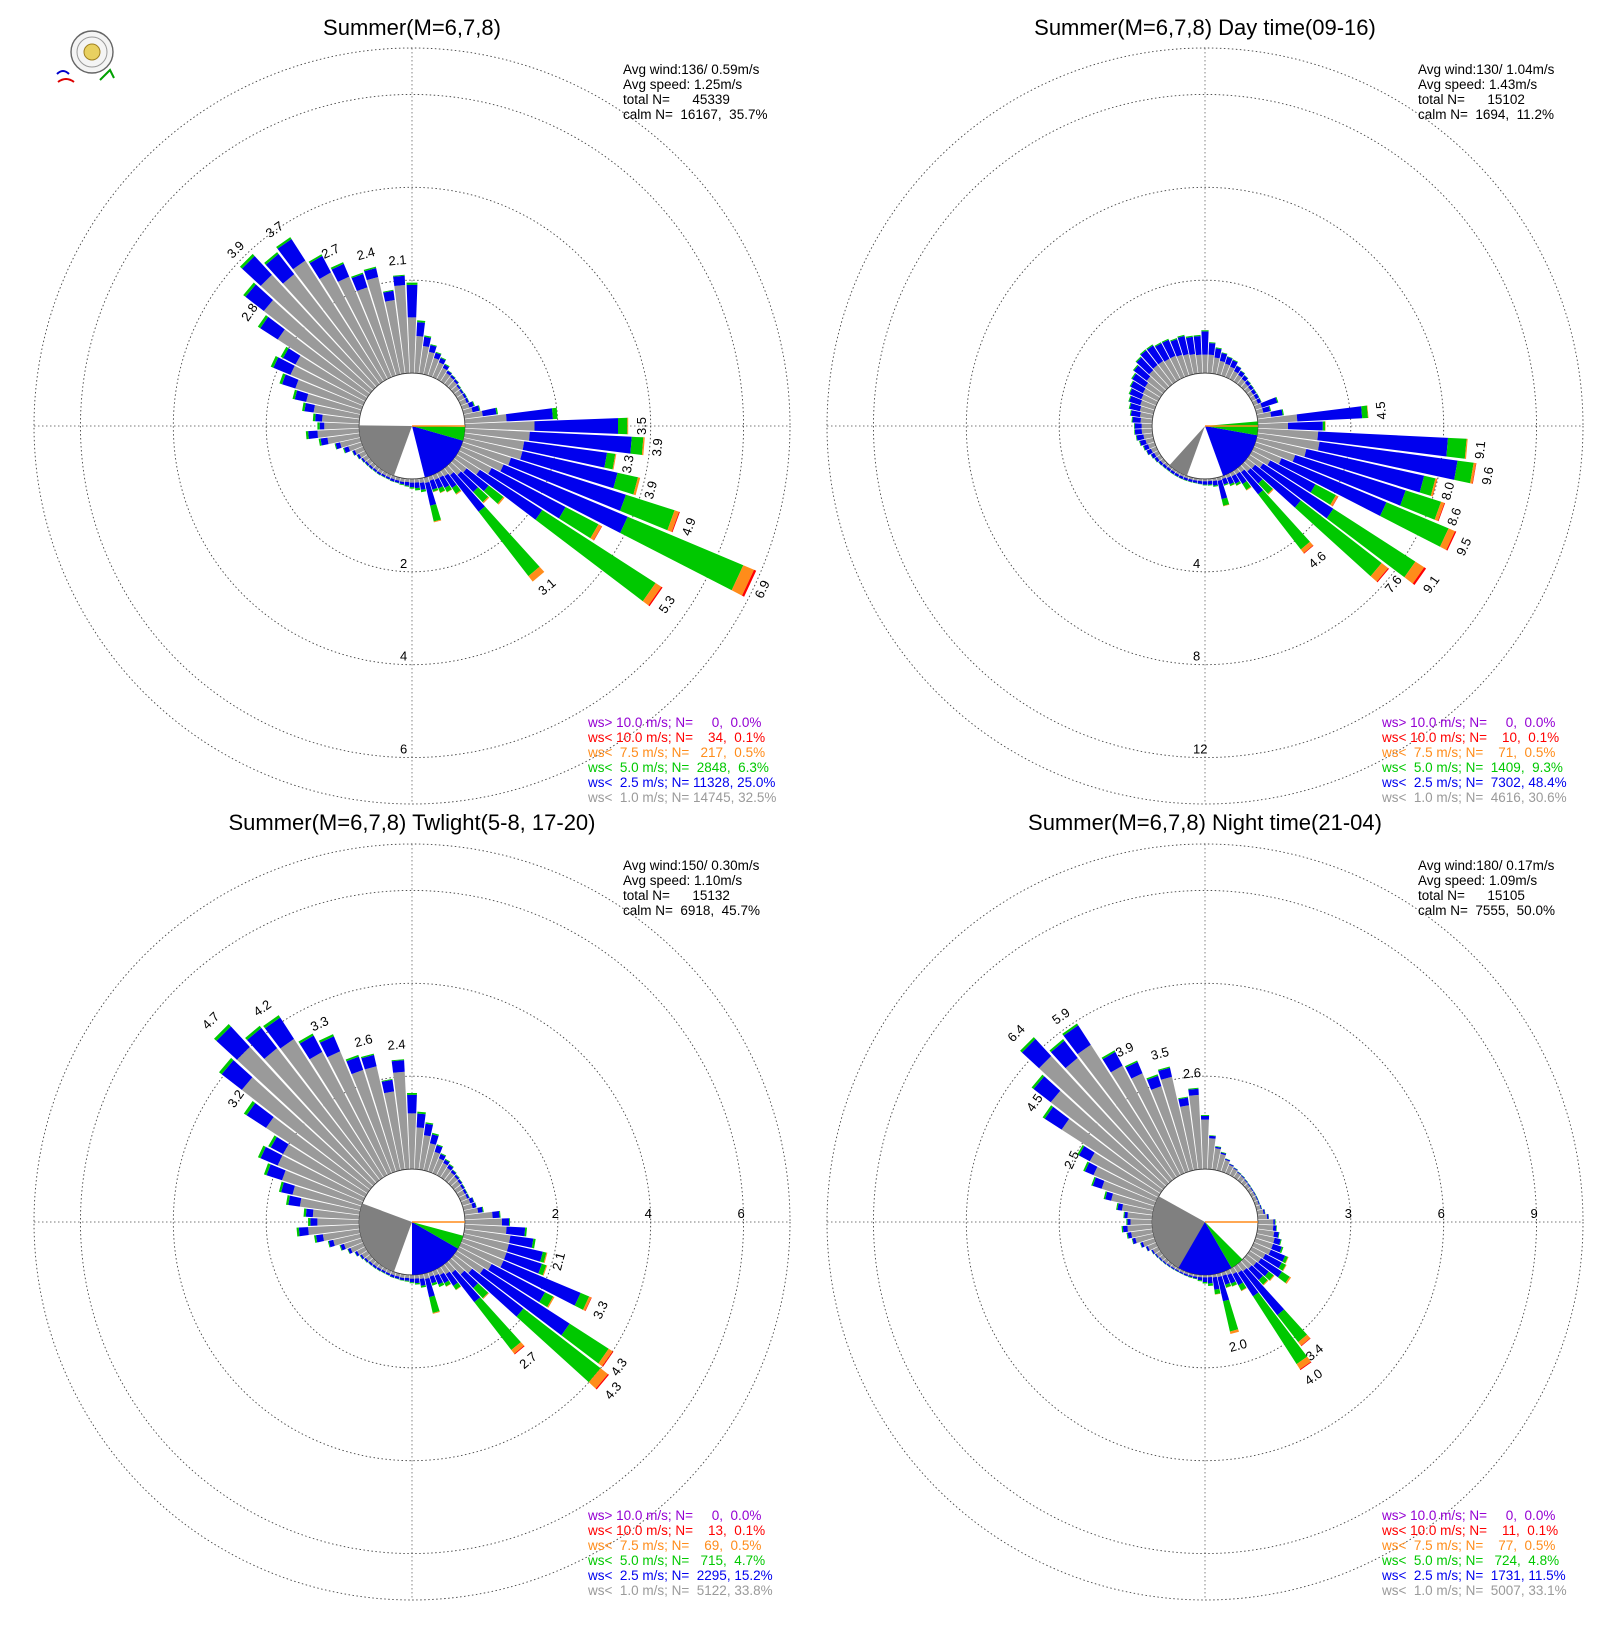 The image size is (1620, 1645). What do you see at coordinates (681, 797) in the screenshot?
I see `legend-entry: ws< 1.0 m/s; N= 14745, 32.5%` at bounding box center [681, 797].